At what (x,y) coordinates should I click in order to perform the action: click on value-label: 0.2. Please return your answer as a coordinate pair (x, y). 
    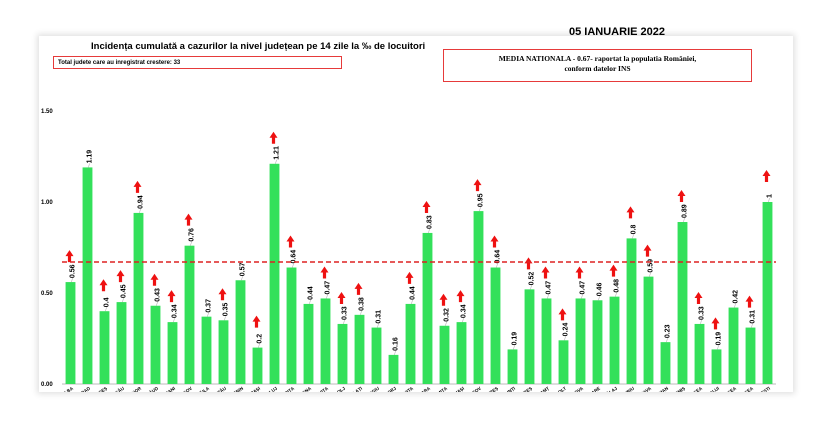
    Looking at the image, I should click on (260, 339).